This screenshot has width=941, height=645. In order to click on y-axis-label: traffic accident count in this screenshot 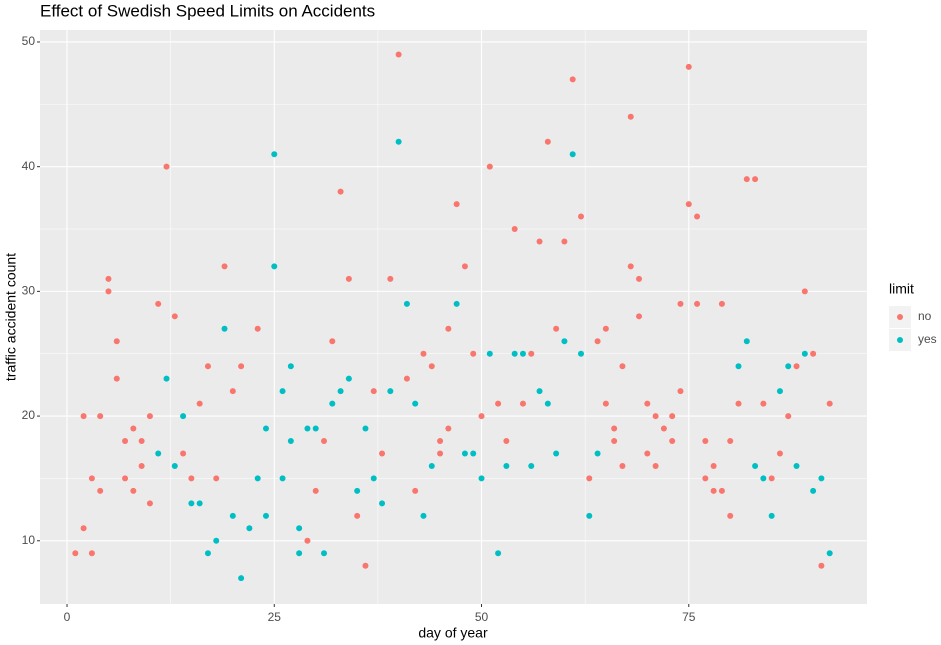, I will do `click(11, 317)`.